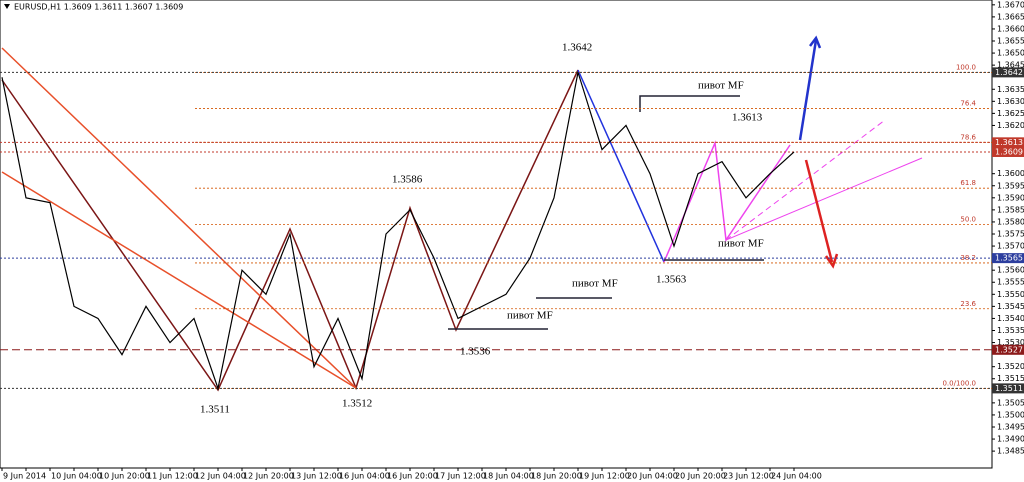  What do you see at coordinates (24, 476) in the screenshot?
I see `x-tick-label: 9 Jun 2014` at bounding box center [24, 476].